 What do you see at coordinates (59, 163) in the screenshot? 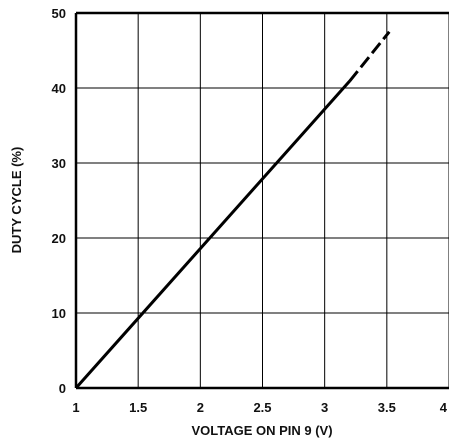
I see `y-tick-label: 30` at bounding box center [59, 163].